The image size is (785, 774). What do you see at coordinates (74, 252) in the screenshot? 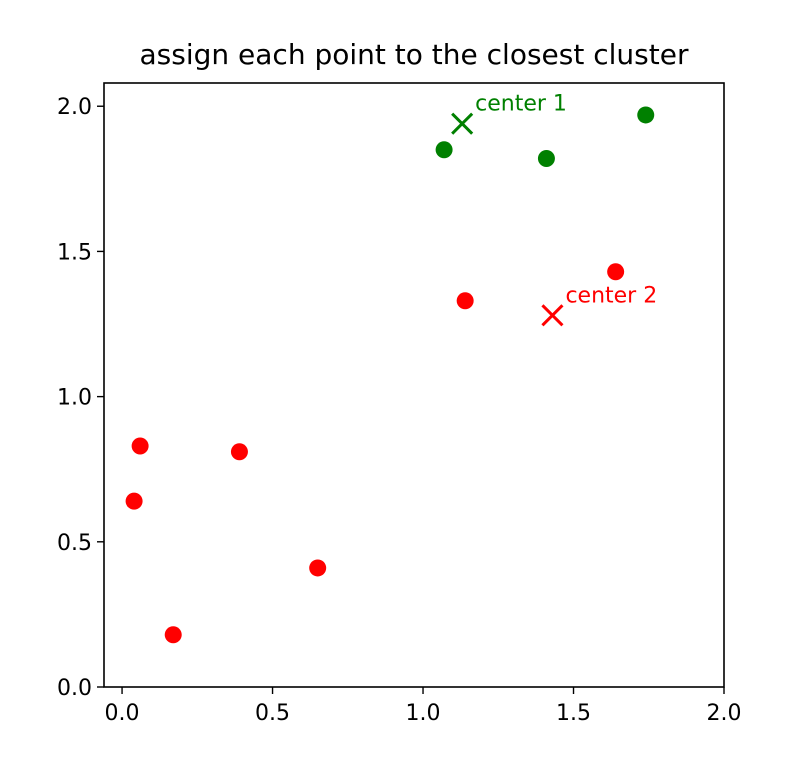
I see `y-tick-label: 1.5` at bounding box center [74, 252].